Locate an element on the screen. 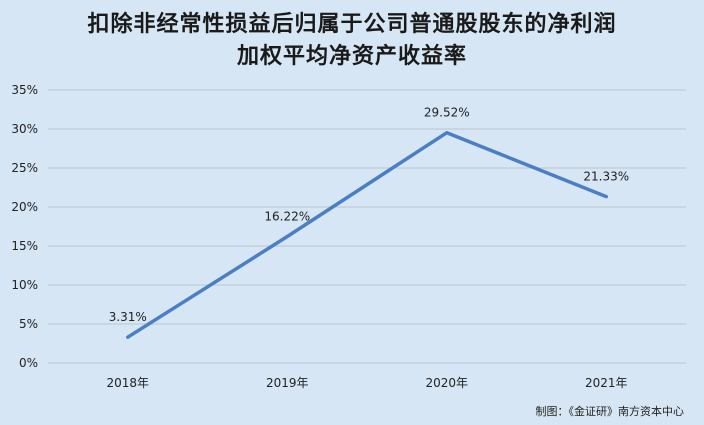  y-tick-label: 35% is located at coordinates (24, 90).